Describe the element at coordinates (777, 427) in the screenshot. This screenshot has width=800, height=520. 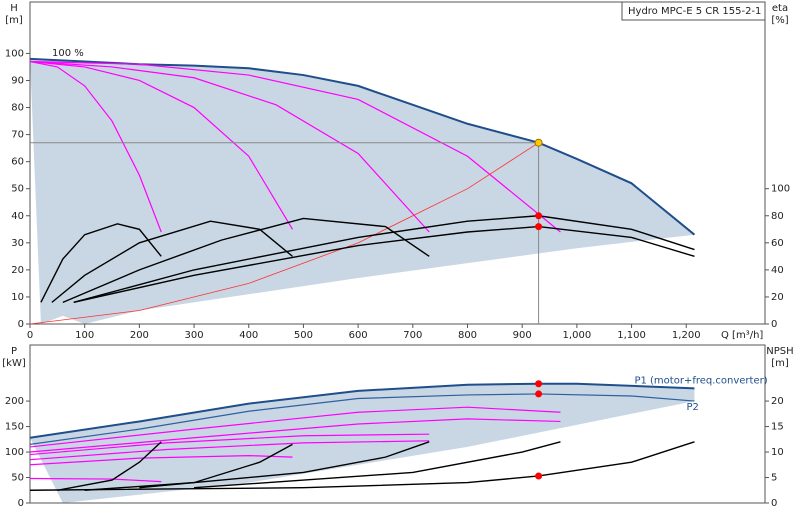
I see `y2-tick-label: 15` at that location.